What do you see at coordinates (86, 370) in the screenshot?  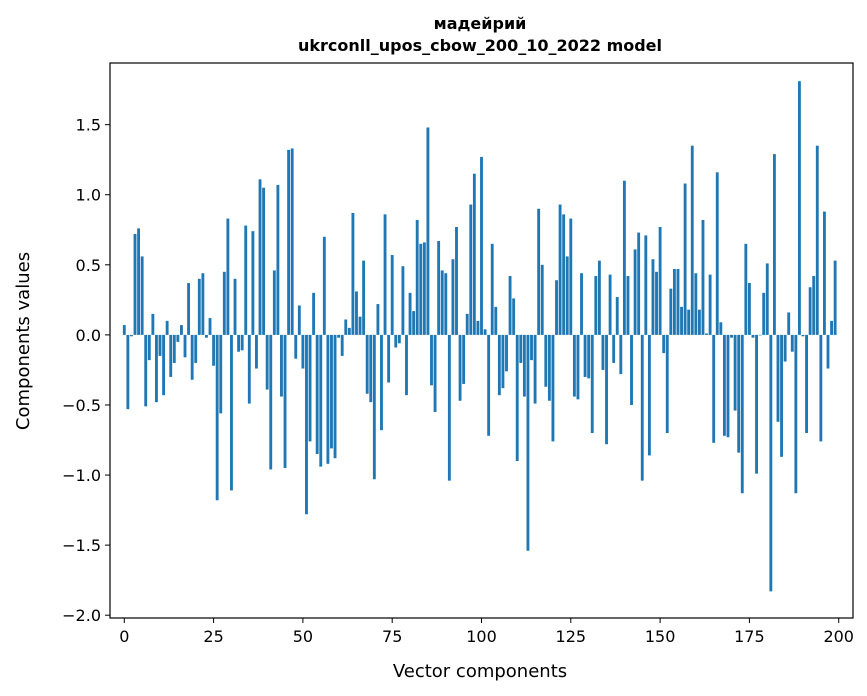 I see `y-ticks-group: −2.0 −1.5 −1.0 −0.5 0.0 0.5 1.0 1.5` at bounding box center [86, 370].